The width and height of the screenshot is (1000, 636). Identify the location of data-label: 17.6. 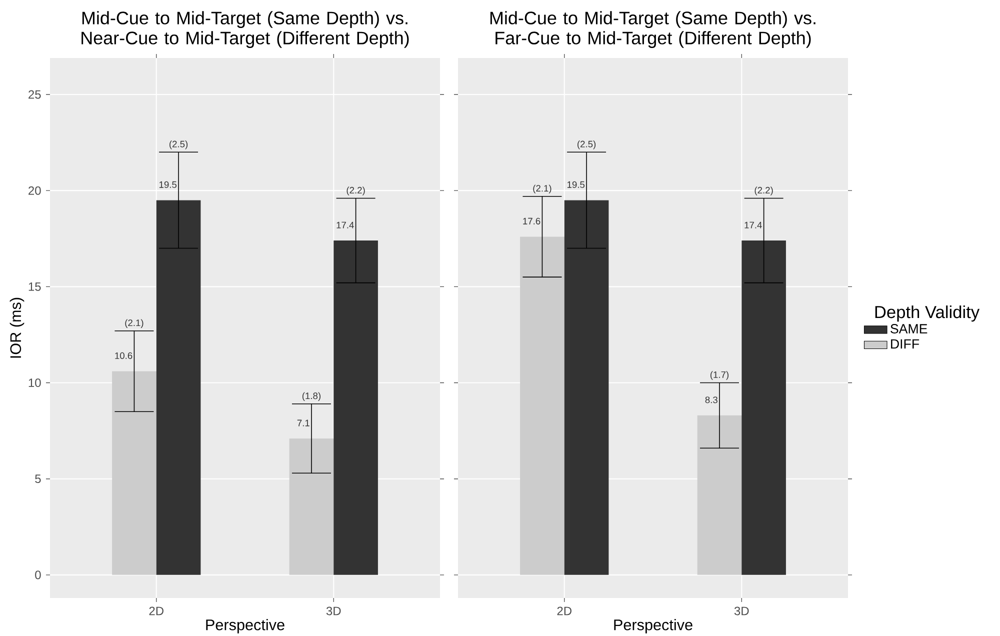
(531, 221).